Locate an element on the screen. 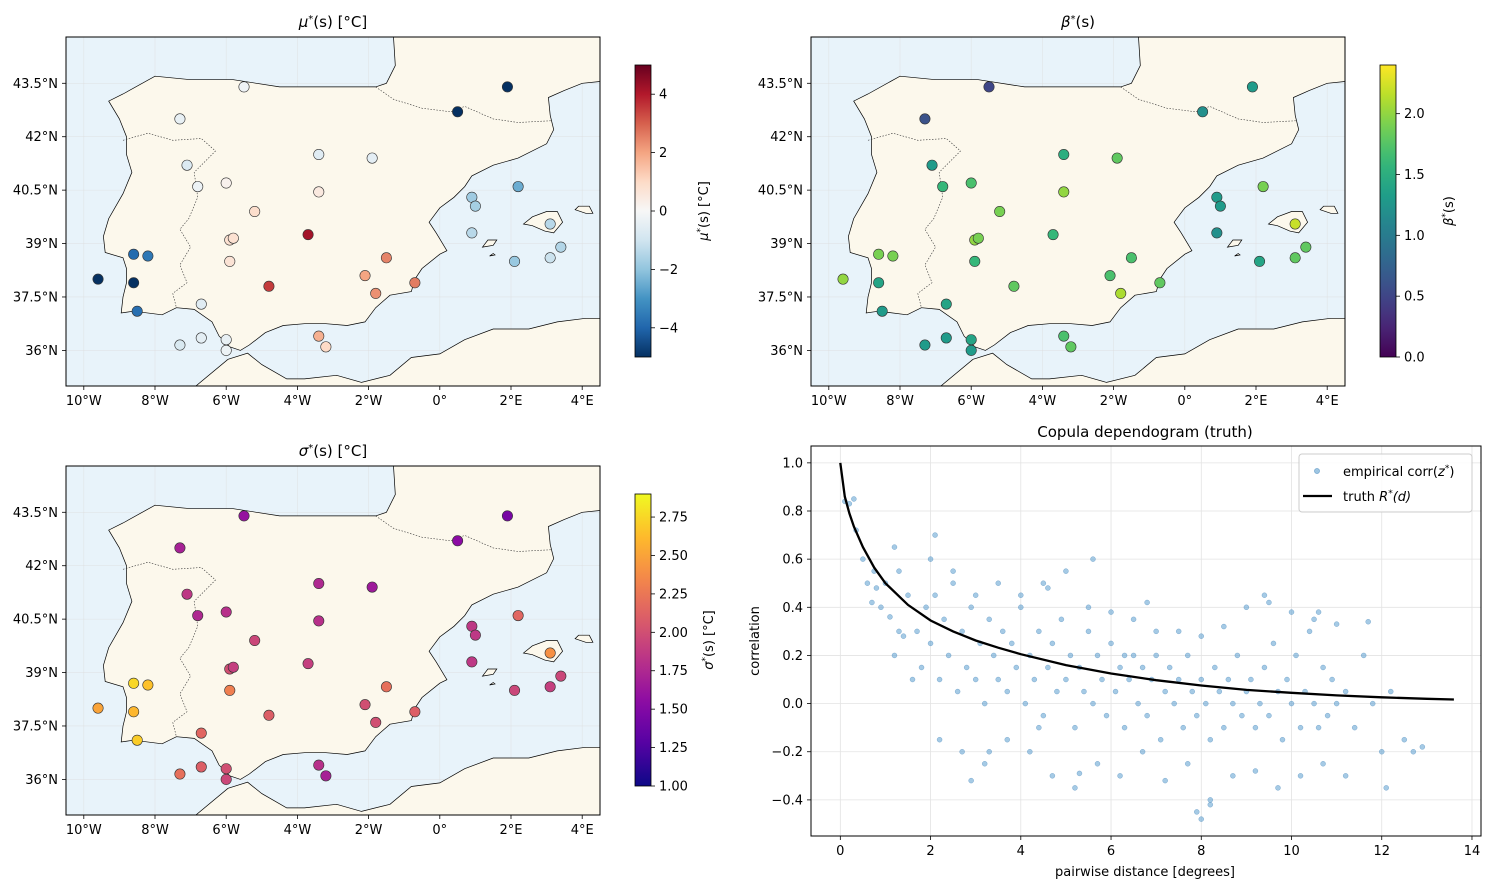 The image size is (1489, 889). colorbar-bar is located at coordinates (643, 640).